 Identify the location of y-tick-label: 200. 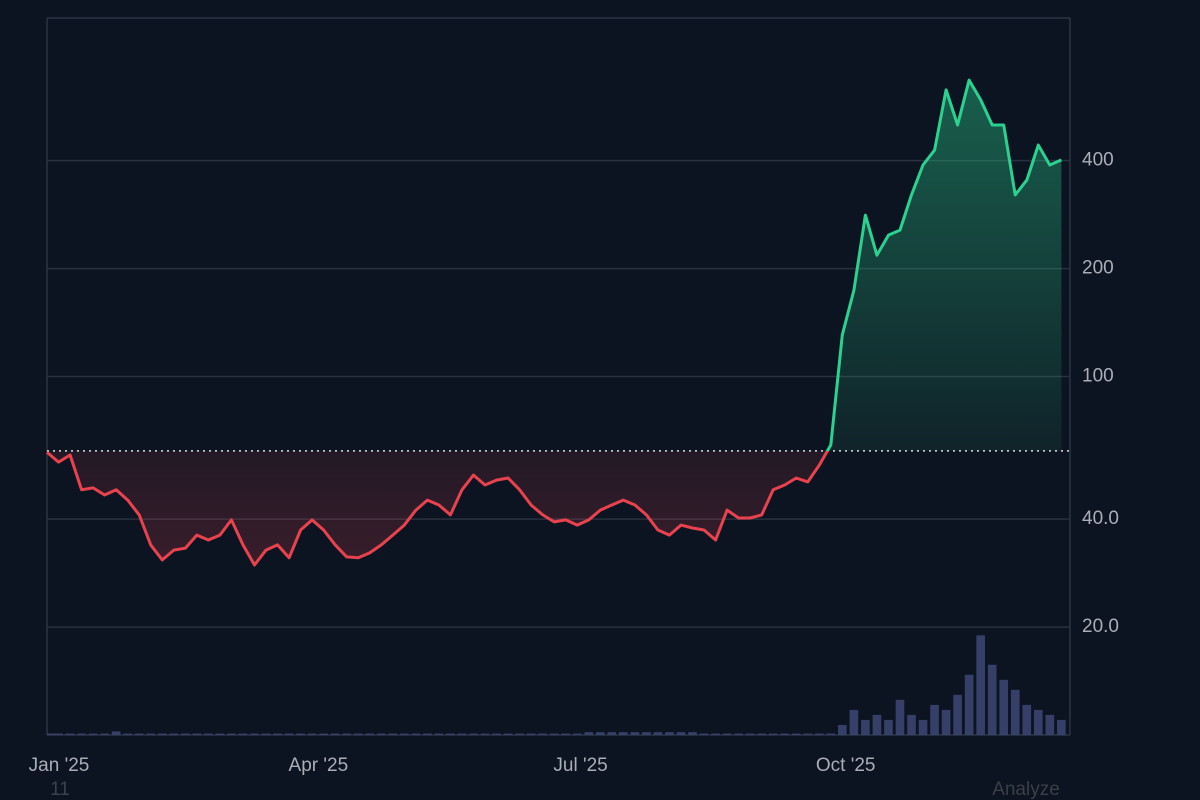
(1098, 268).